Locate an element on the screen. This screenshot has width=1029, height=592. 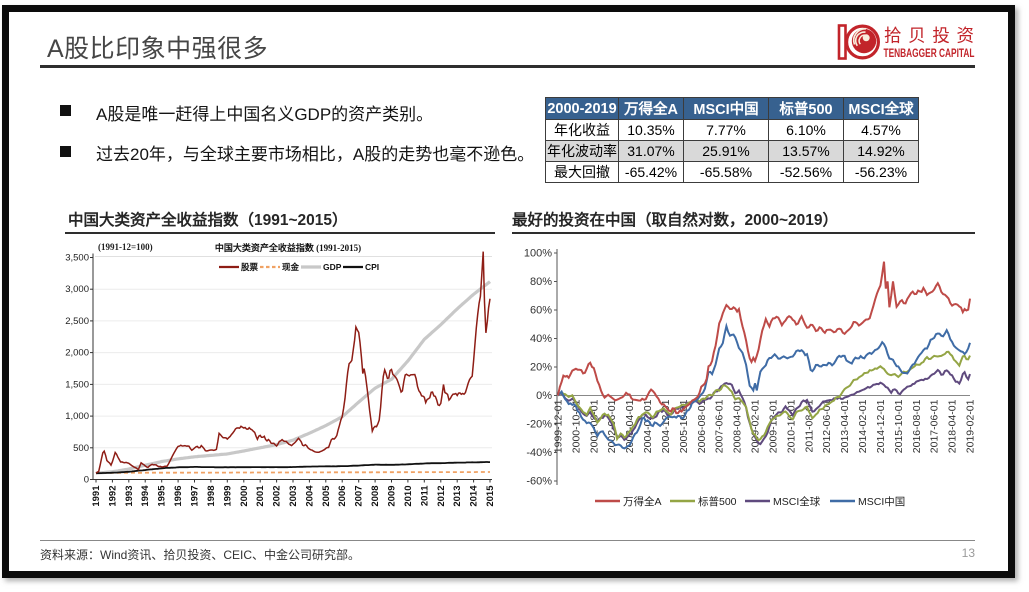
svg-text: 40% is located at coordinates (541, 339).